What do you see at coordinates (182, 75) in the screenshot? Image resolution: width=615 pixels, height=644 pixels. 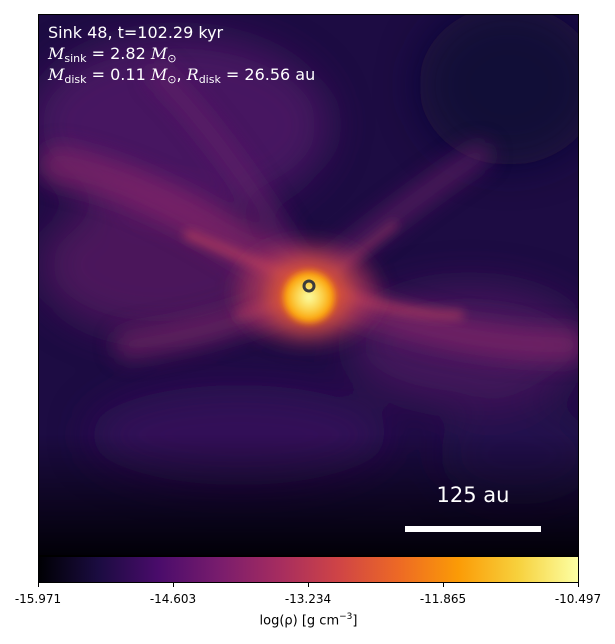 I see `disk-line: Mdisk = 0.11 M⊙, Rdisk = 26.56 au` at bounding box center [182, 75].